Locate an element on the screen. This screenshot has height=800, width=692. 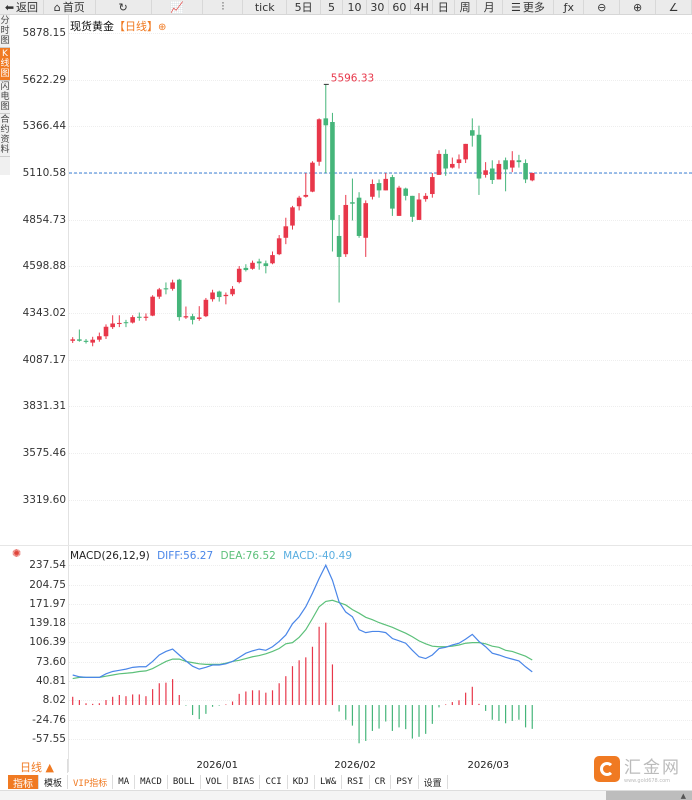
horizontal-scrollbar: ▲ is located at coordinates (346, 795).